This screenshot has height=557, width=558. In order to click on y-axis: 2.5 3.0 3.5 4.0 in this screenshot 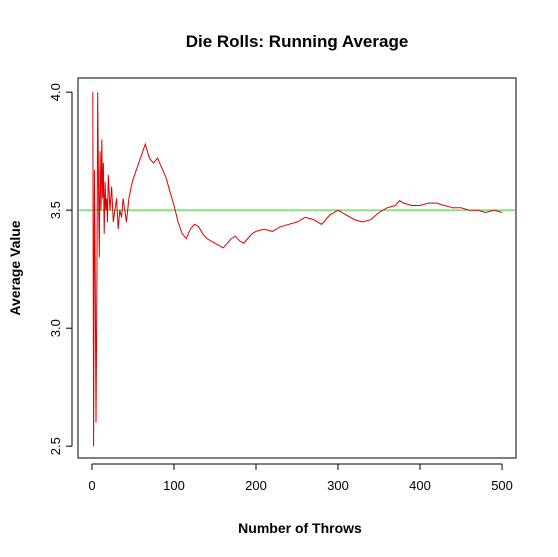, I will do `click(60, 269)`.